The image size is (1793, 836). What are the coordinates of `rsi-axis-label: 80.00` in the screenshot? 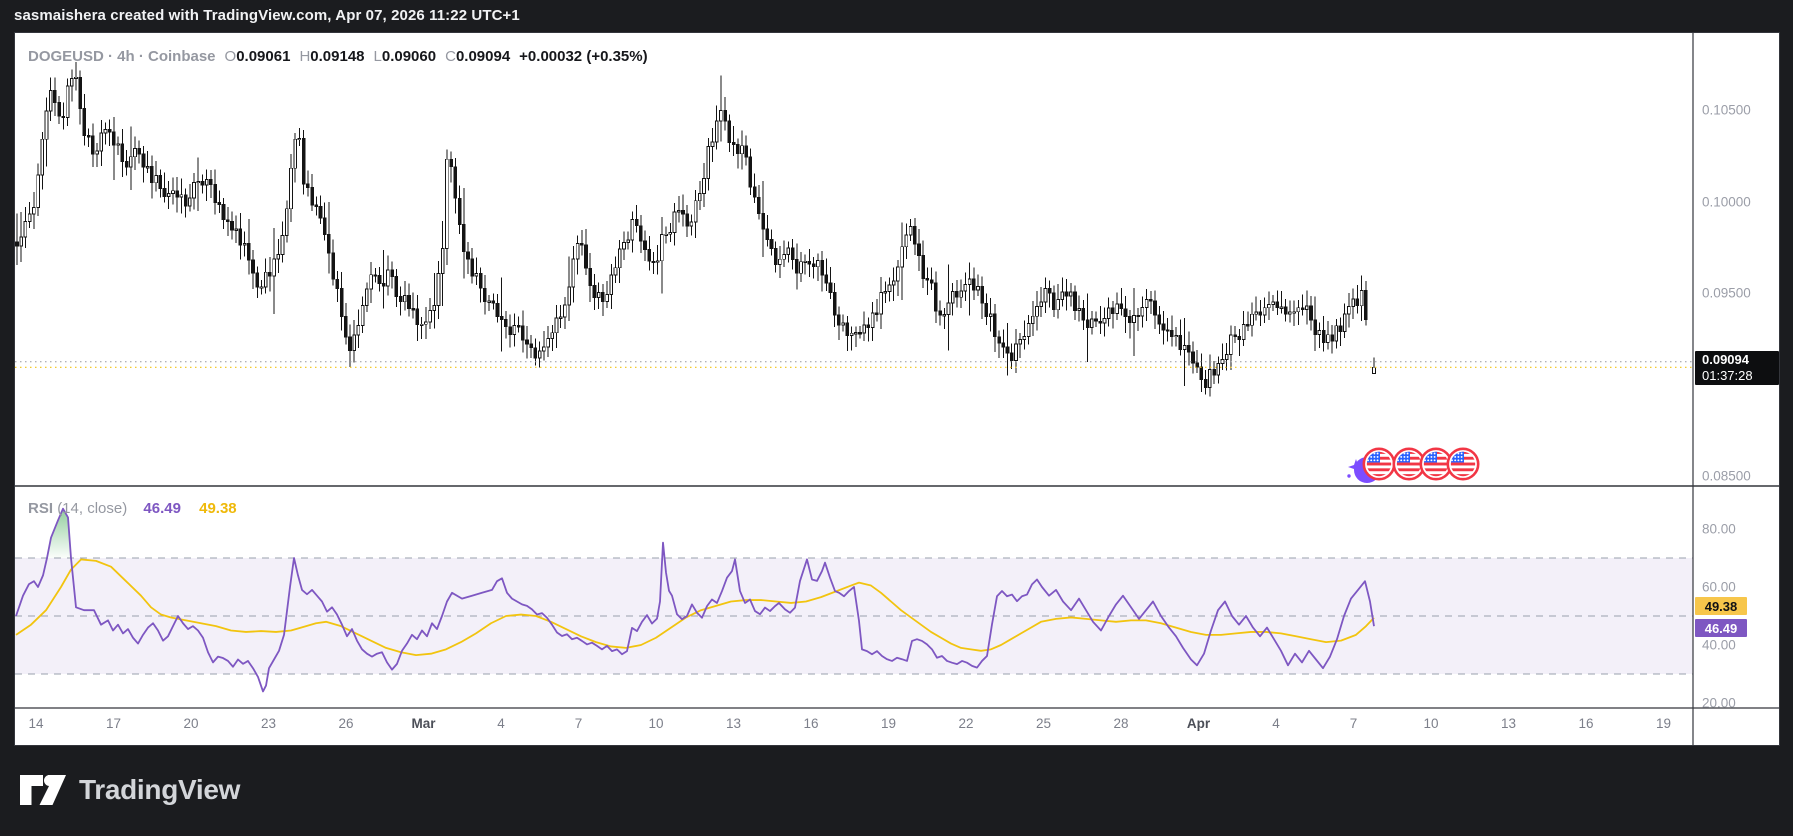 It's located at (1719, 529).